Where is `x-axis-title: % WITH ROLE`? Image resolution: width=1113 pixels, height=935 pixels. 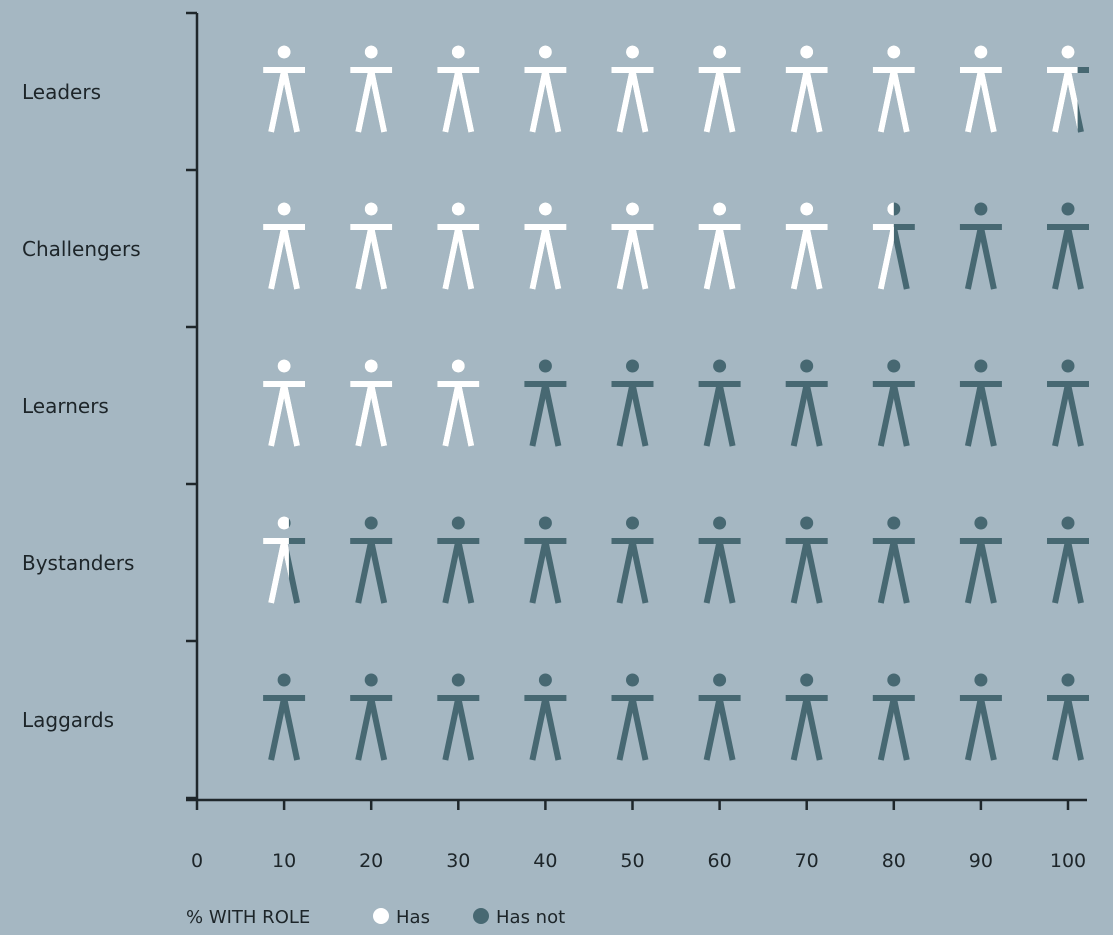
x-axis-title: % WITH ROLE is located at coordinates (248, 917).